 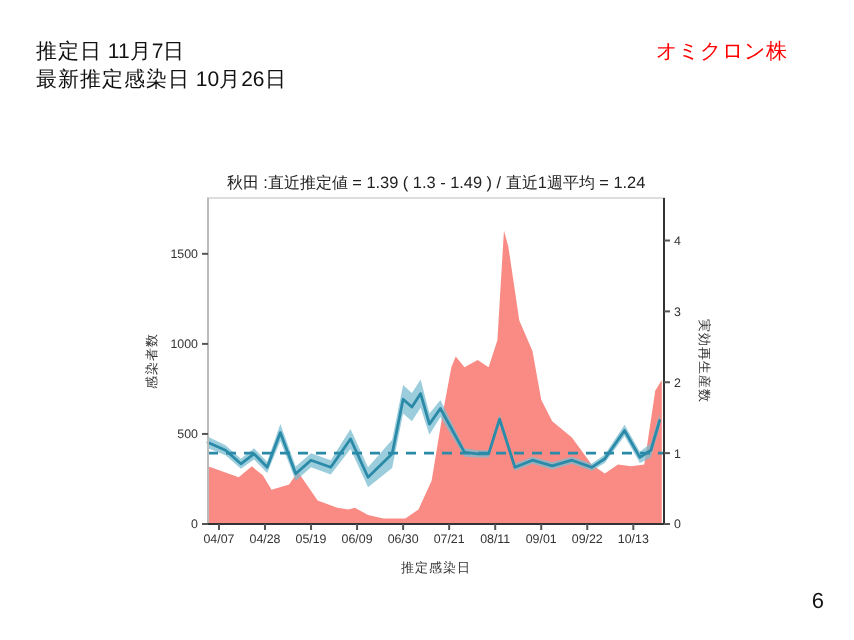 I want to click on line-series, so click(x=434, y=435).